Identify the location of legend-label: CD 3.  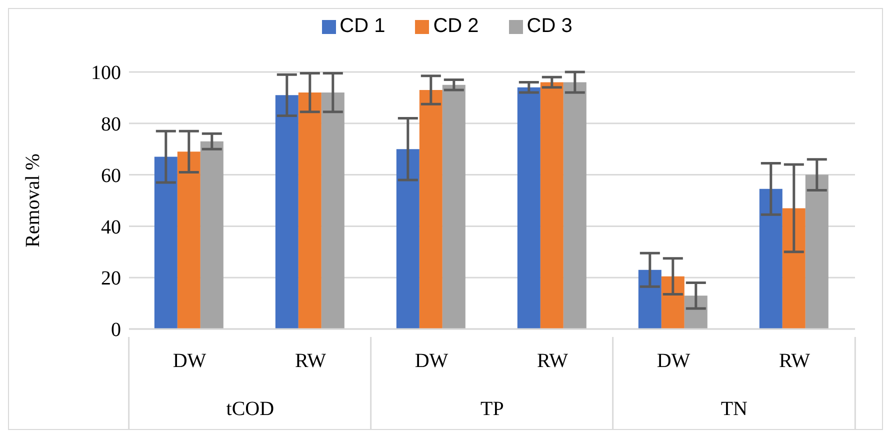
(549, 26).